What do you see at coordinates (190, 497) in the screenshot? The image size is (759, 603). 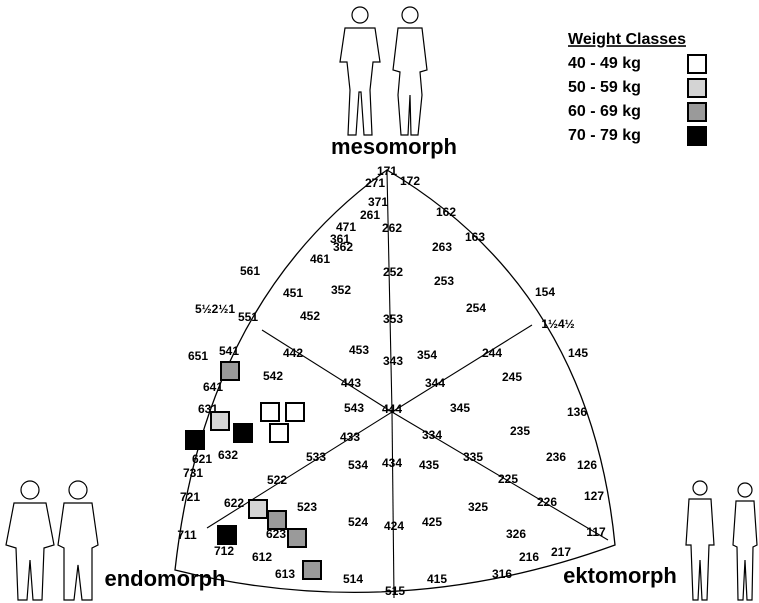 I see `somatotype-label: 721` at bounding box center [190, 497].